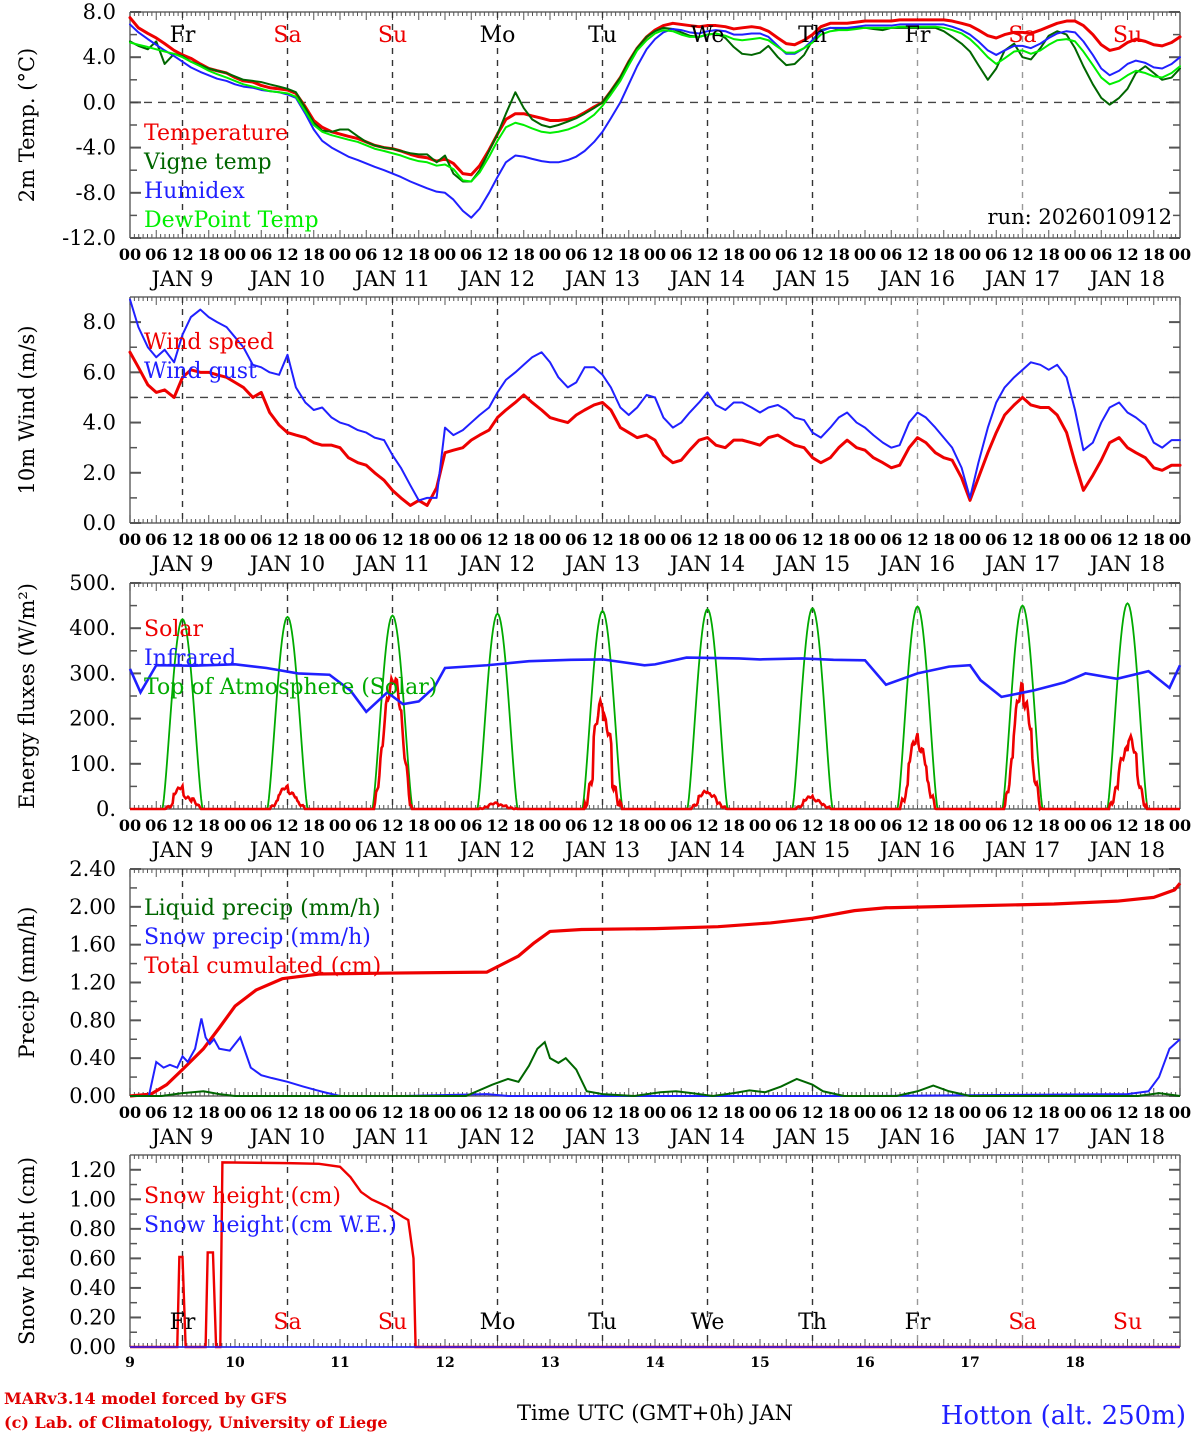 The image size is (1194, 1440). What do you see at coordinates (391, 1137) in the screenshot?
I see `x-day-label: JAN 11` at bounding box center [391, 1137].